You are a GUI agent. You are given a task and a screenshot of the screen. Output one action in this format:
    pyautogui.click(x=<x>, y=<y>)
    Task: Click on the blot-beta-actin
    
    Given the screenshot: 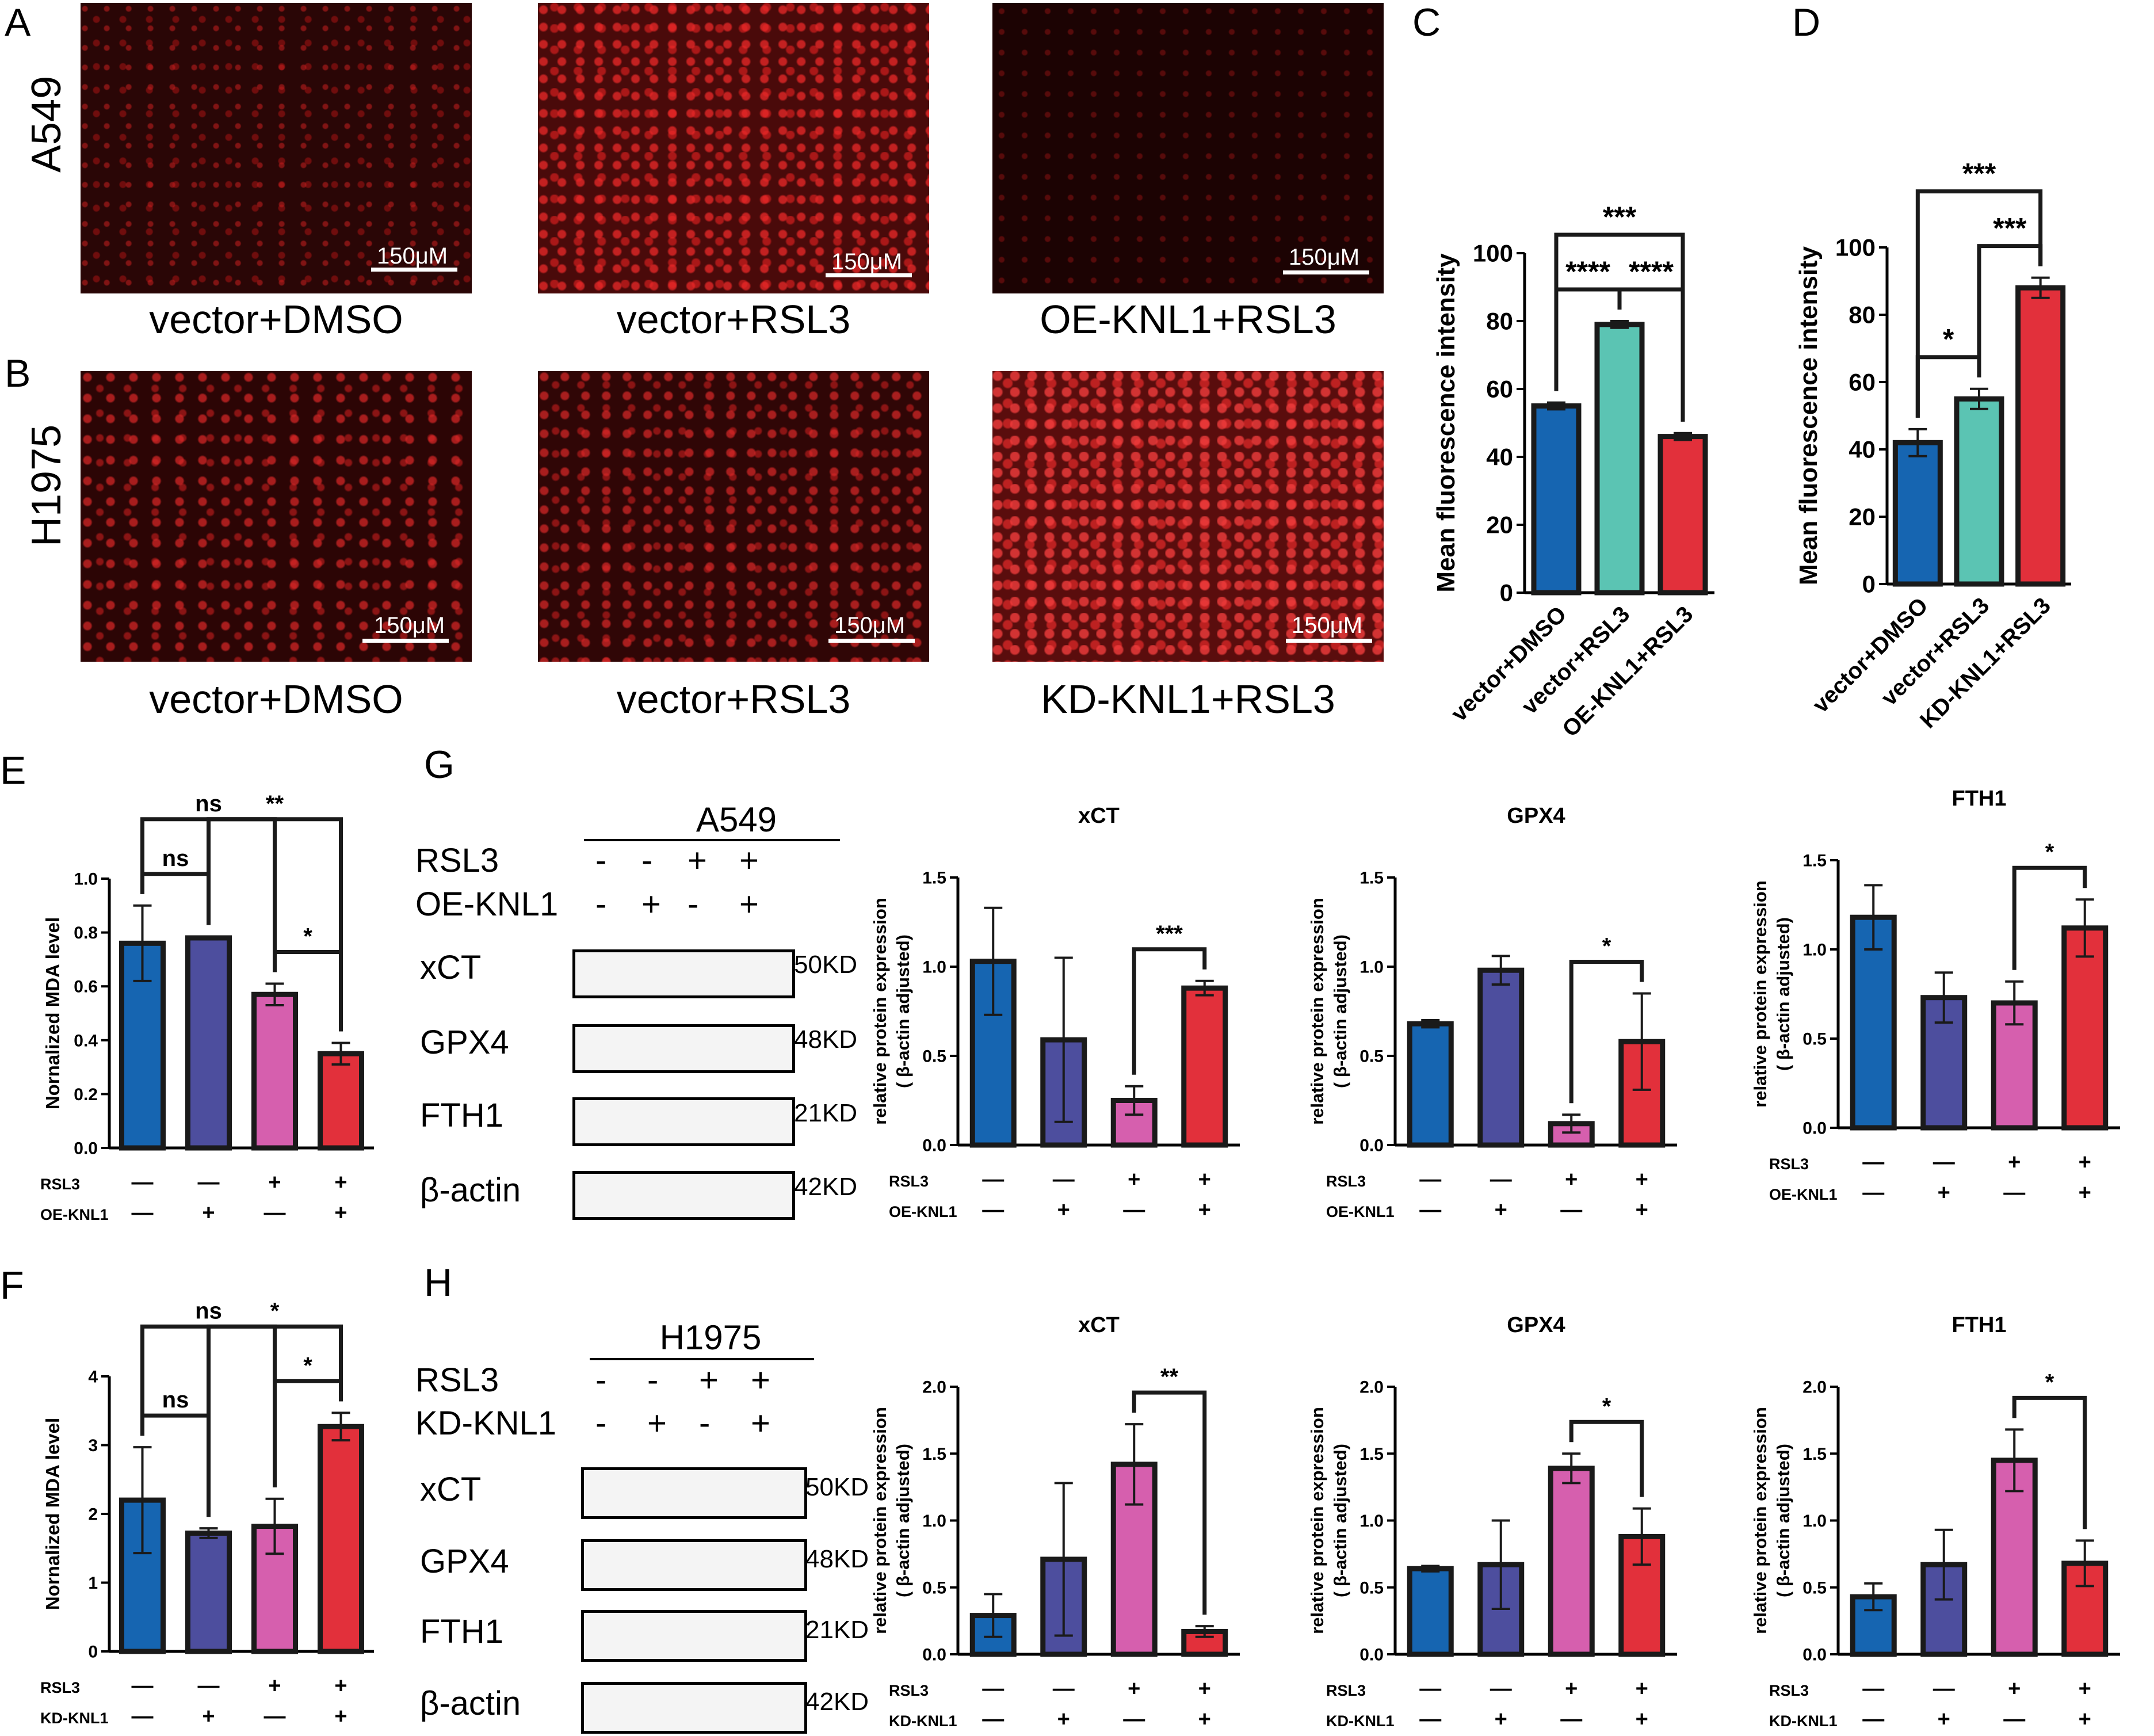 What is the action you would take?
    pyautogui.click(x=694, y=1708)
    